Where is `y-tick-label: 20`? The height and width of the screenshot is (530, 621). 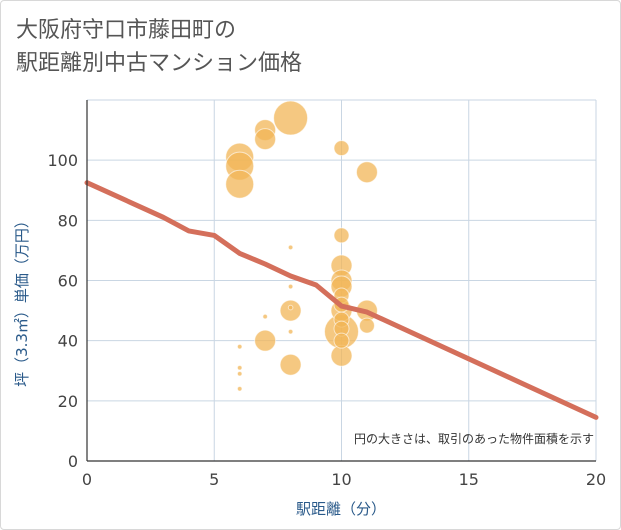 y-tick-label: 20 is located at coordinates (68, 401).